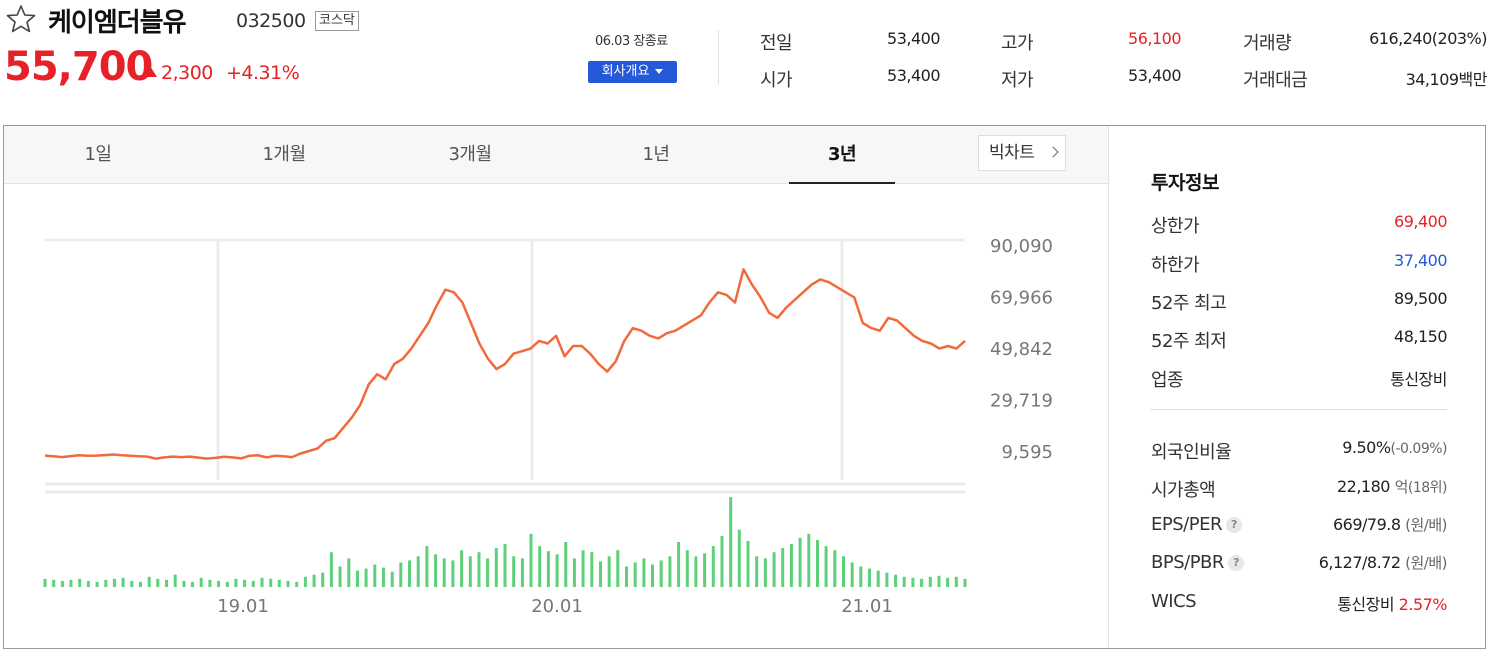 The height and width of the screenshot is (653, 1490). I want to click on industry-value: 통신장비, so click(1418, 379).